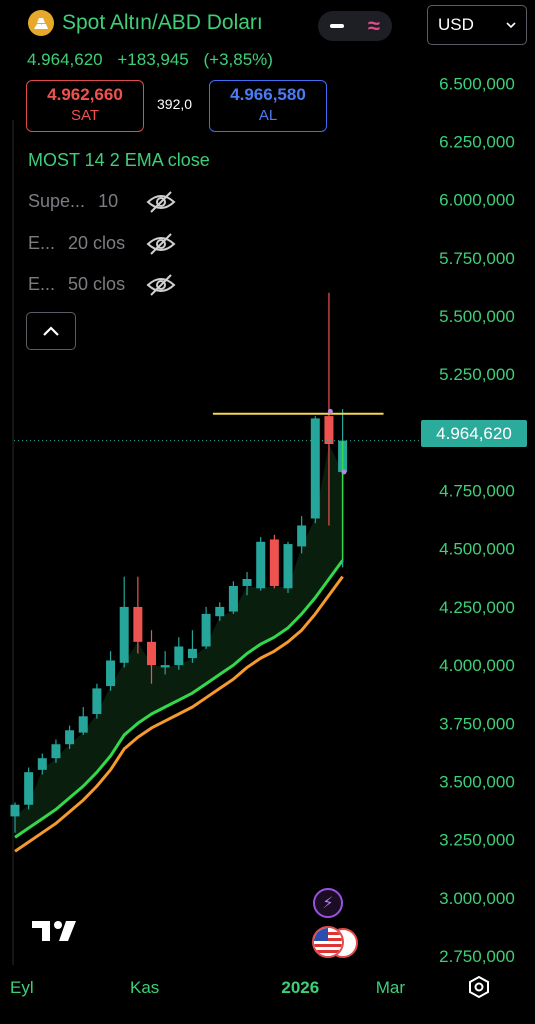 This screenshot has width=535, height=1024. Describe the element at coordinates (175, 104) in the screenshot. I see `spread-value: 392,0` at that location.